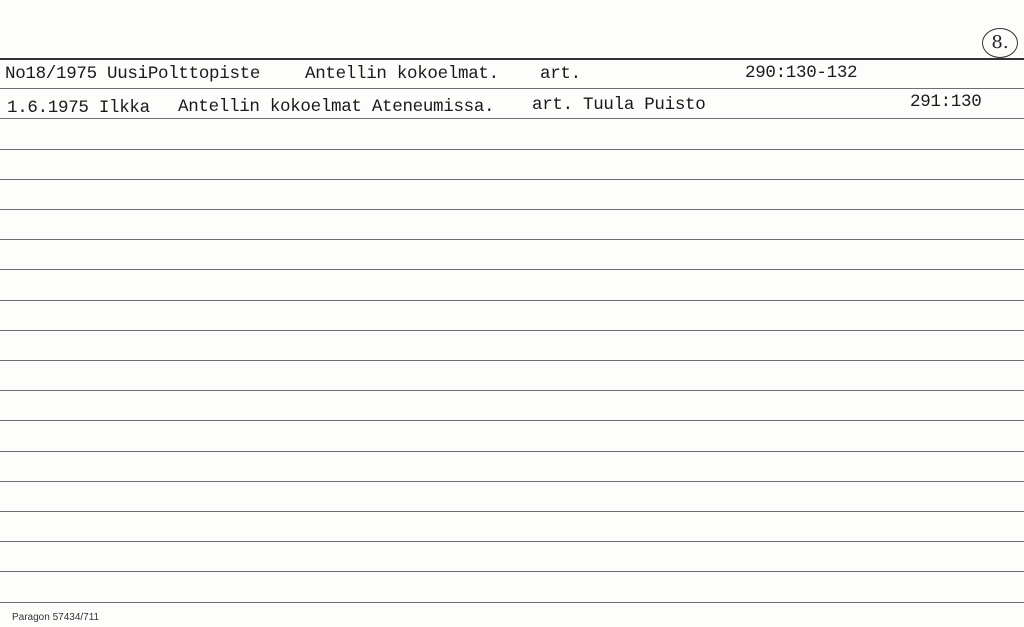 The width and height of the screenshot is (1024, 627). Describe the element at coordinates (801, 73) in the screenshot. I see `entry-ref: 290:130-132` at that location.